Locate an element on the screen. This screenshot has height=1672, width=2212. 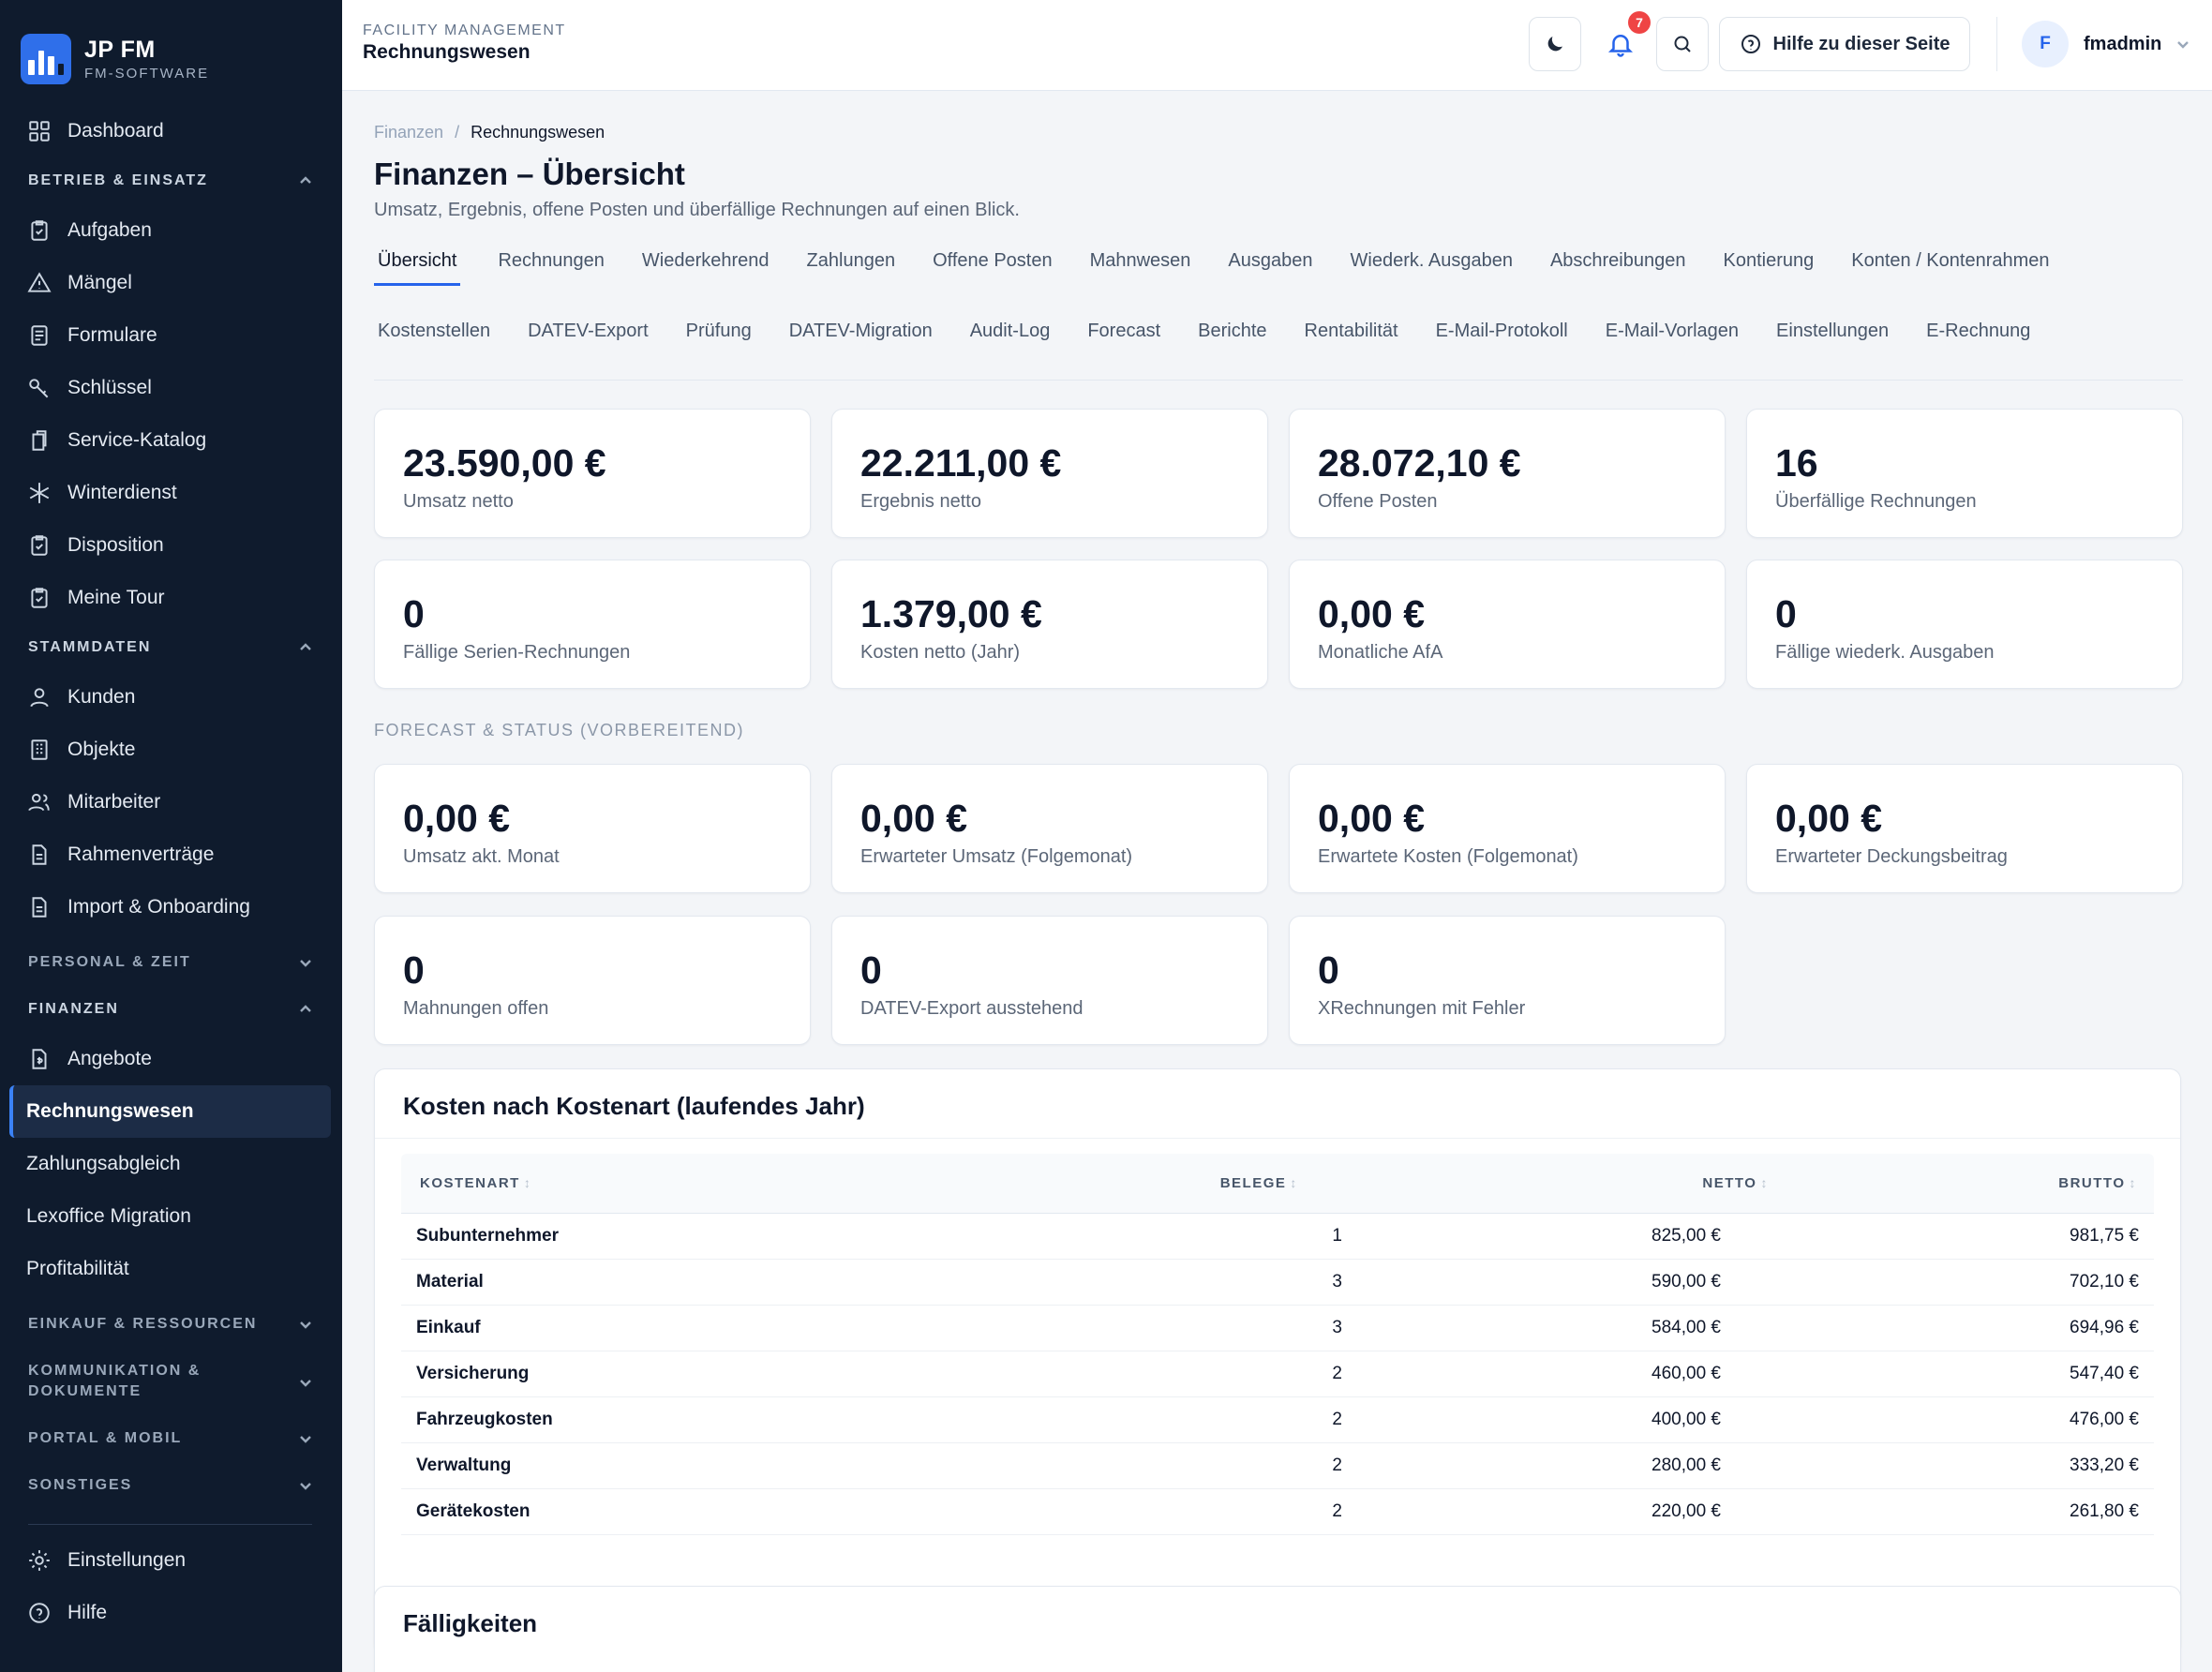
sidebar-item-zahlungsabgleich: Zahlungsabgleich is located at coordinates (171, 1164).